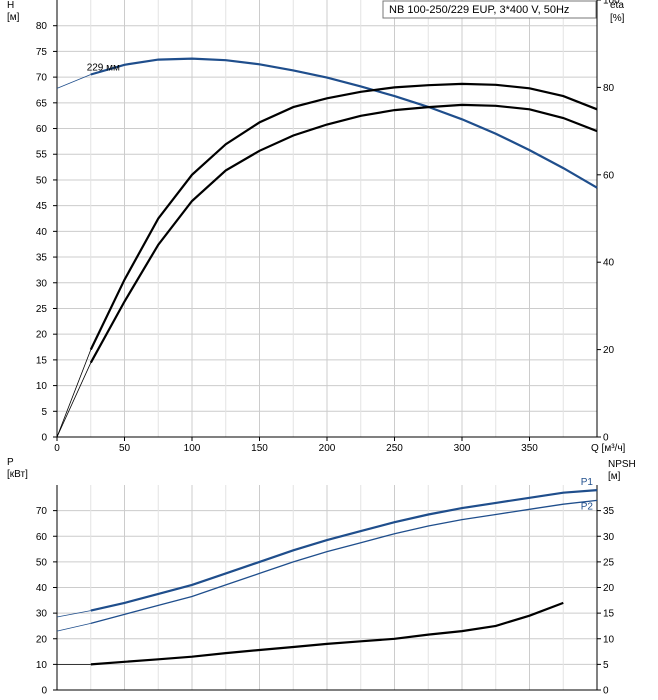 This screenshot has width=658, height=700. Describe the element at coordinates (609, 537) in the screenshot. I see `right-tick-label: 30` at that location.